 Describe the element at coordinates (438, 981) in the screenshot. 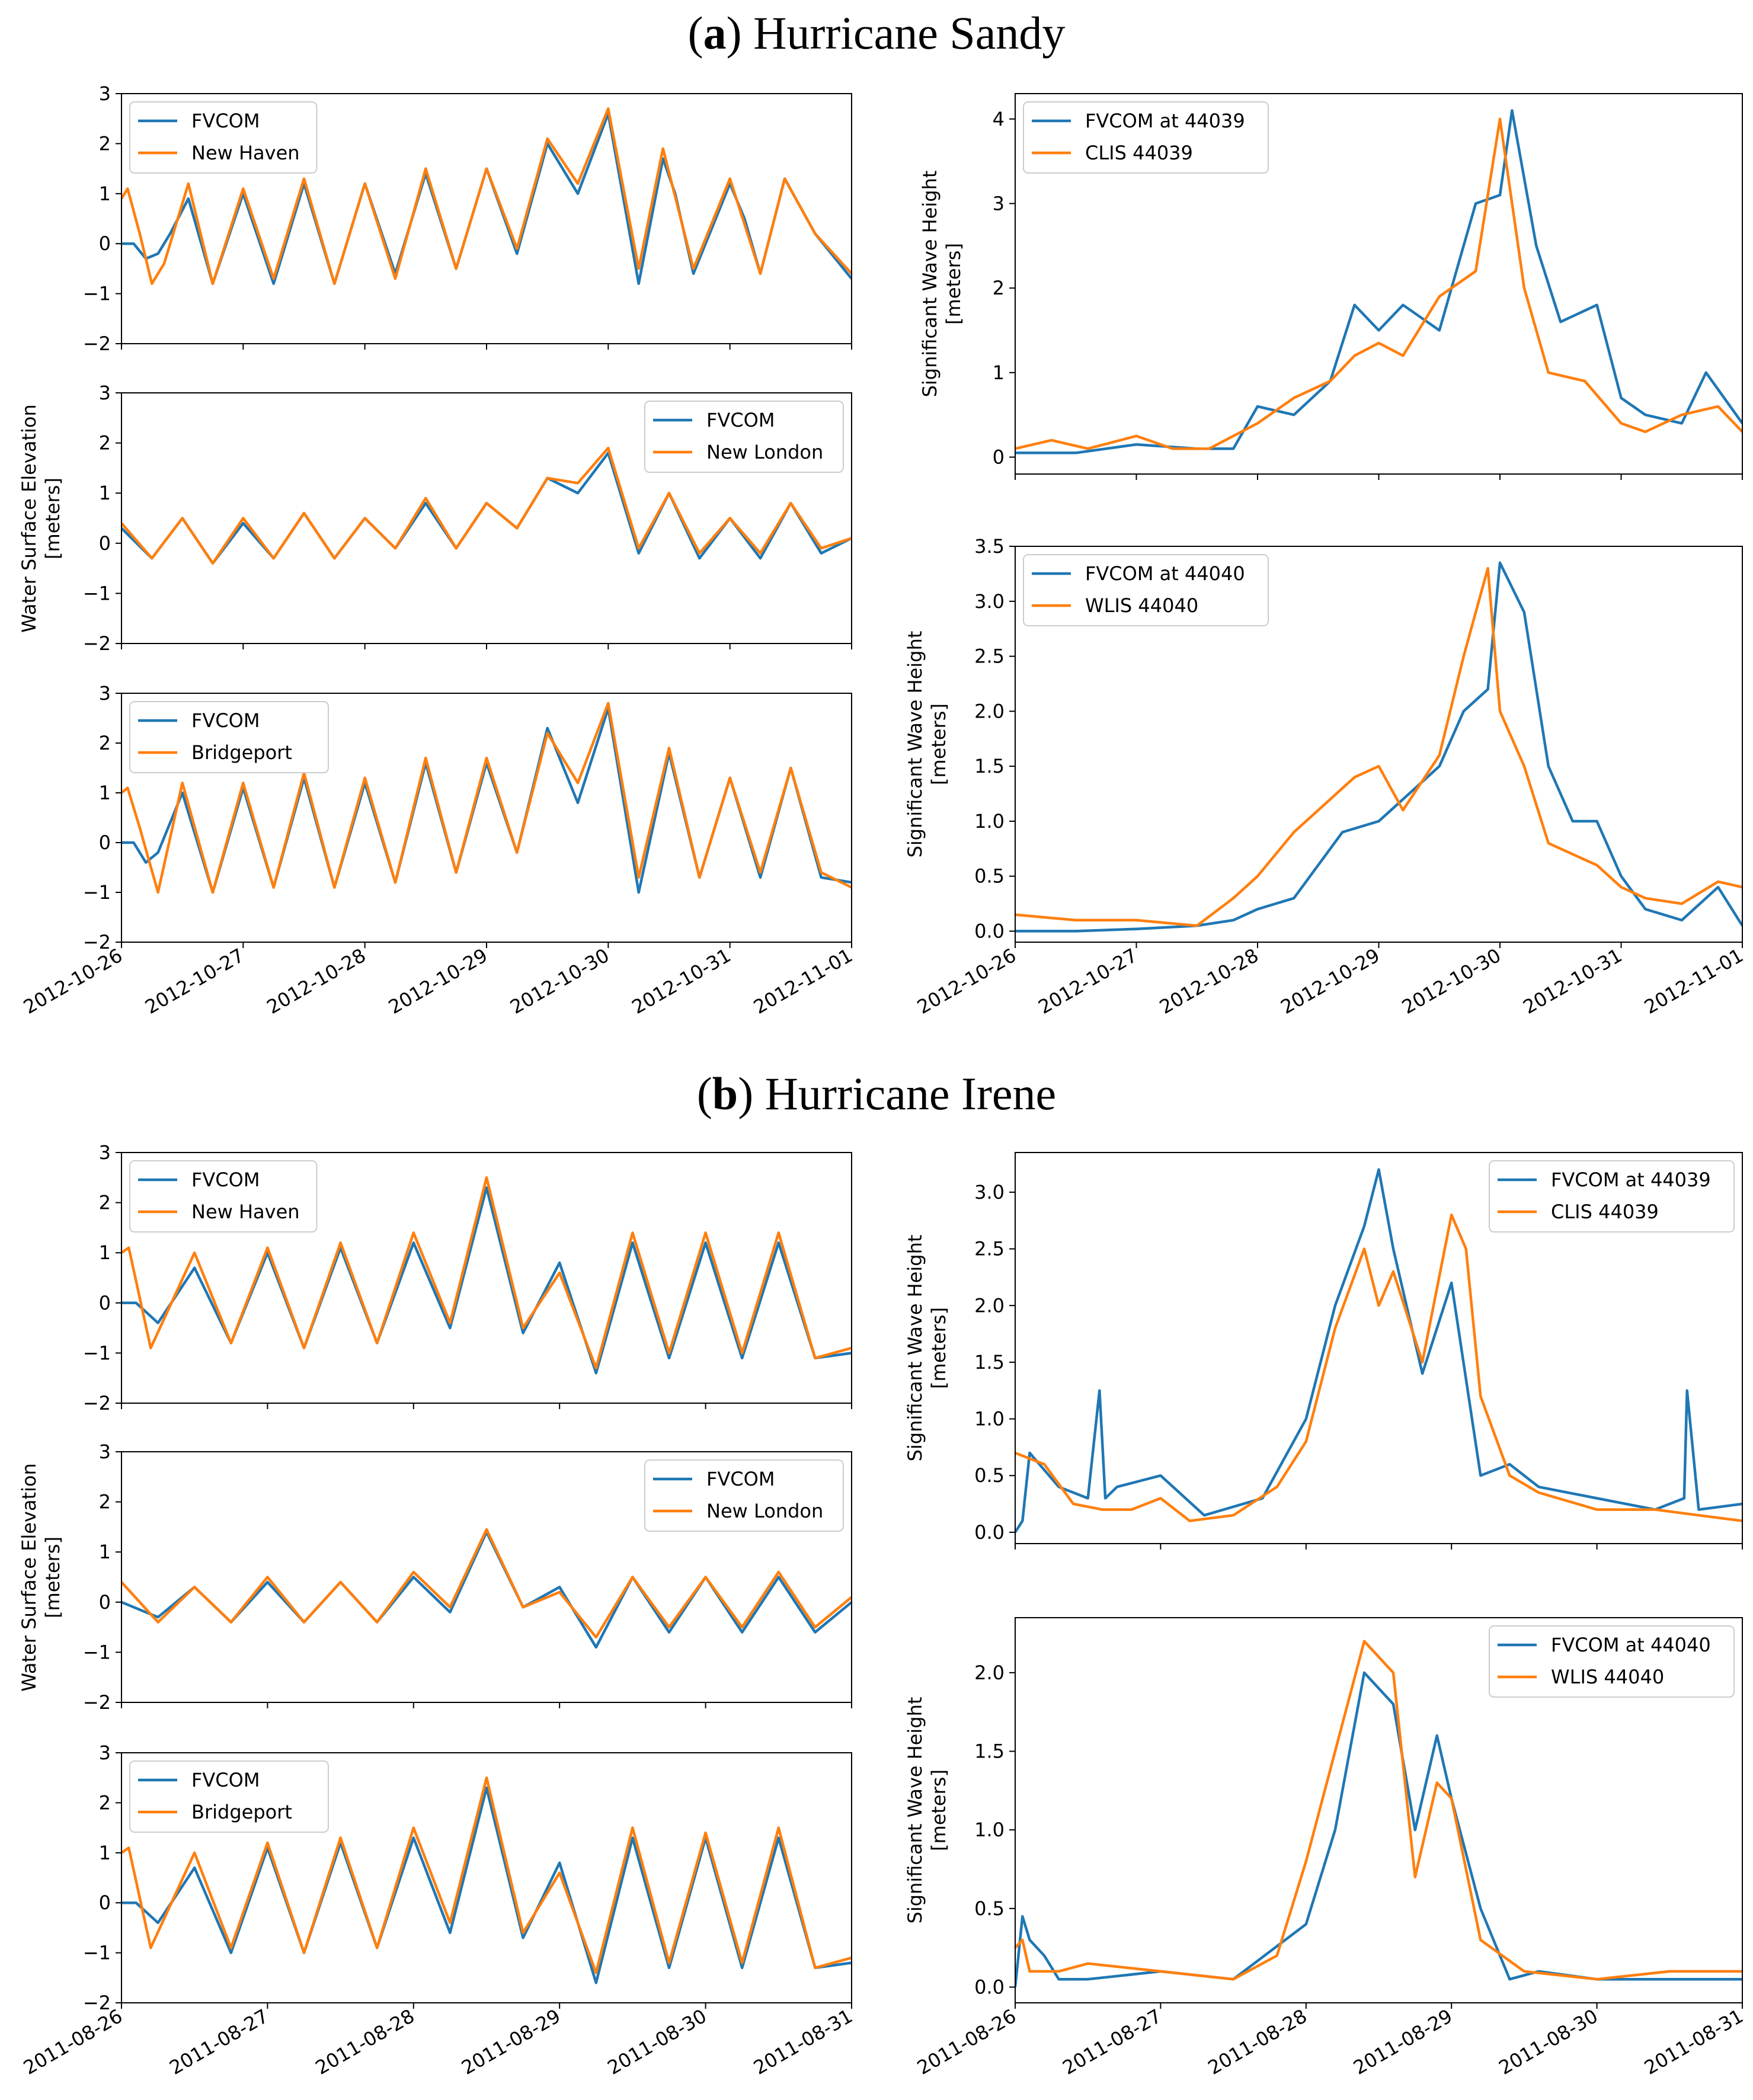

I see `x-tick-label: 2012-10-29` at that location.